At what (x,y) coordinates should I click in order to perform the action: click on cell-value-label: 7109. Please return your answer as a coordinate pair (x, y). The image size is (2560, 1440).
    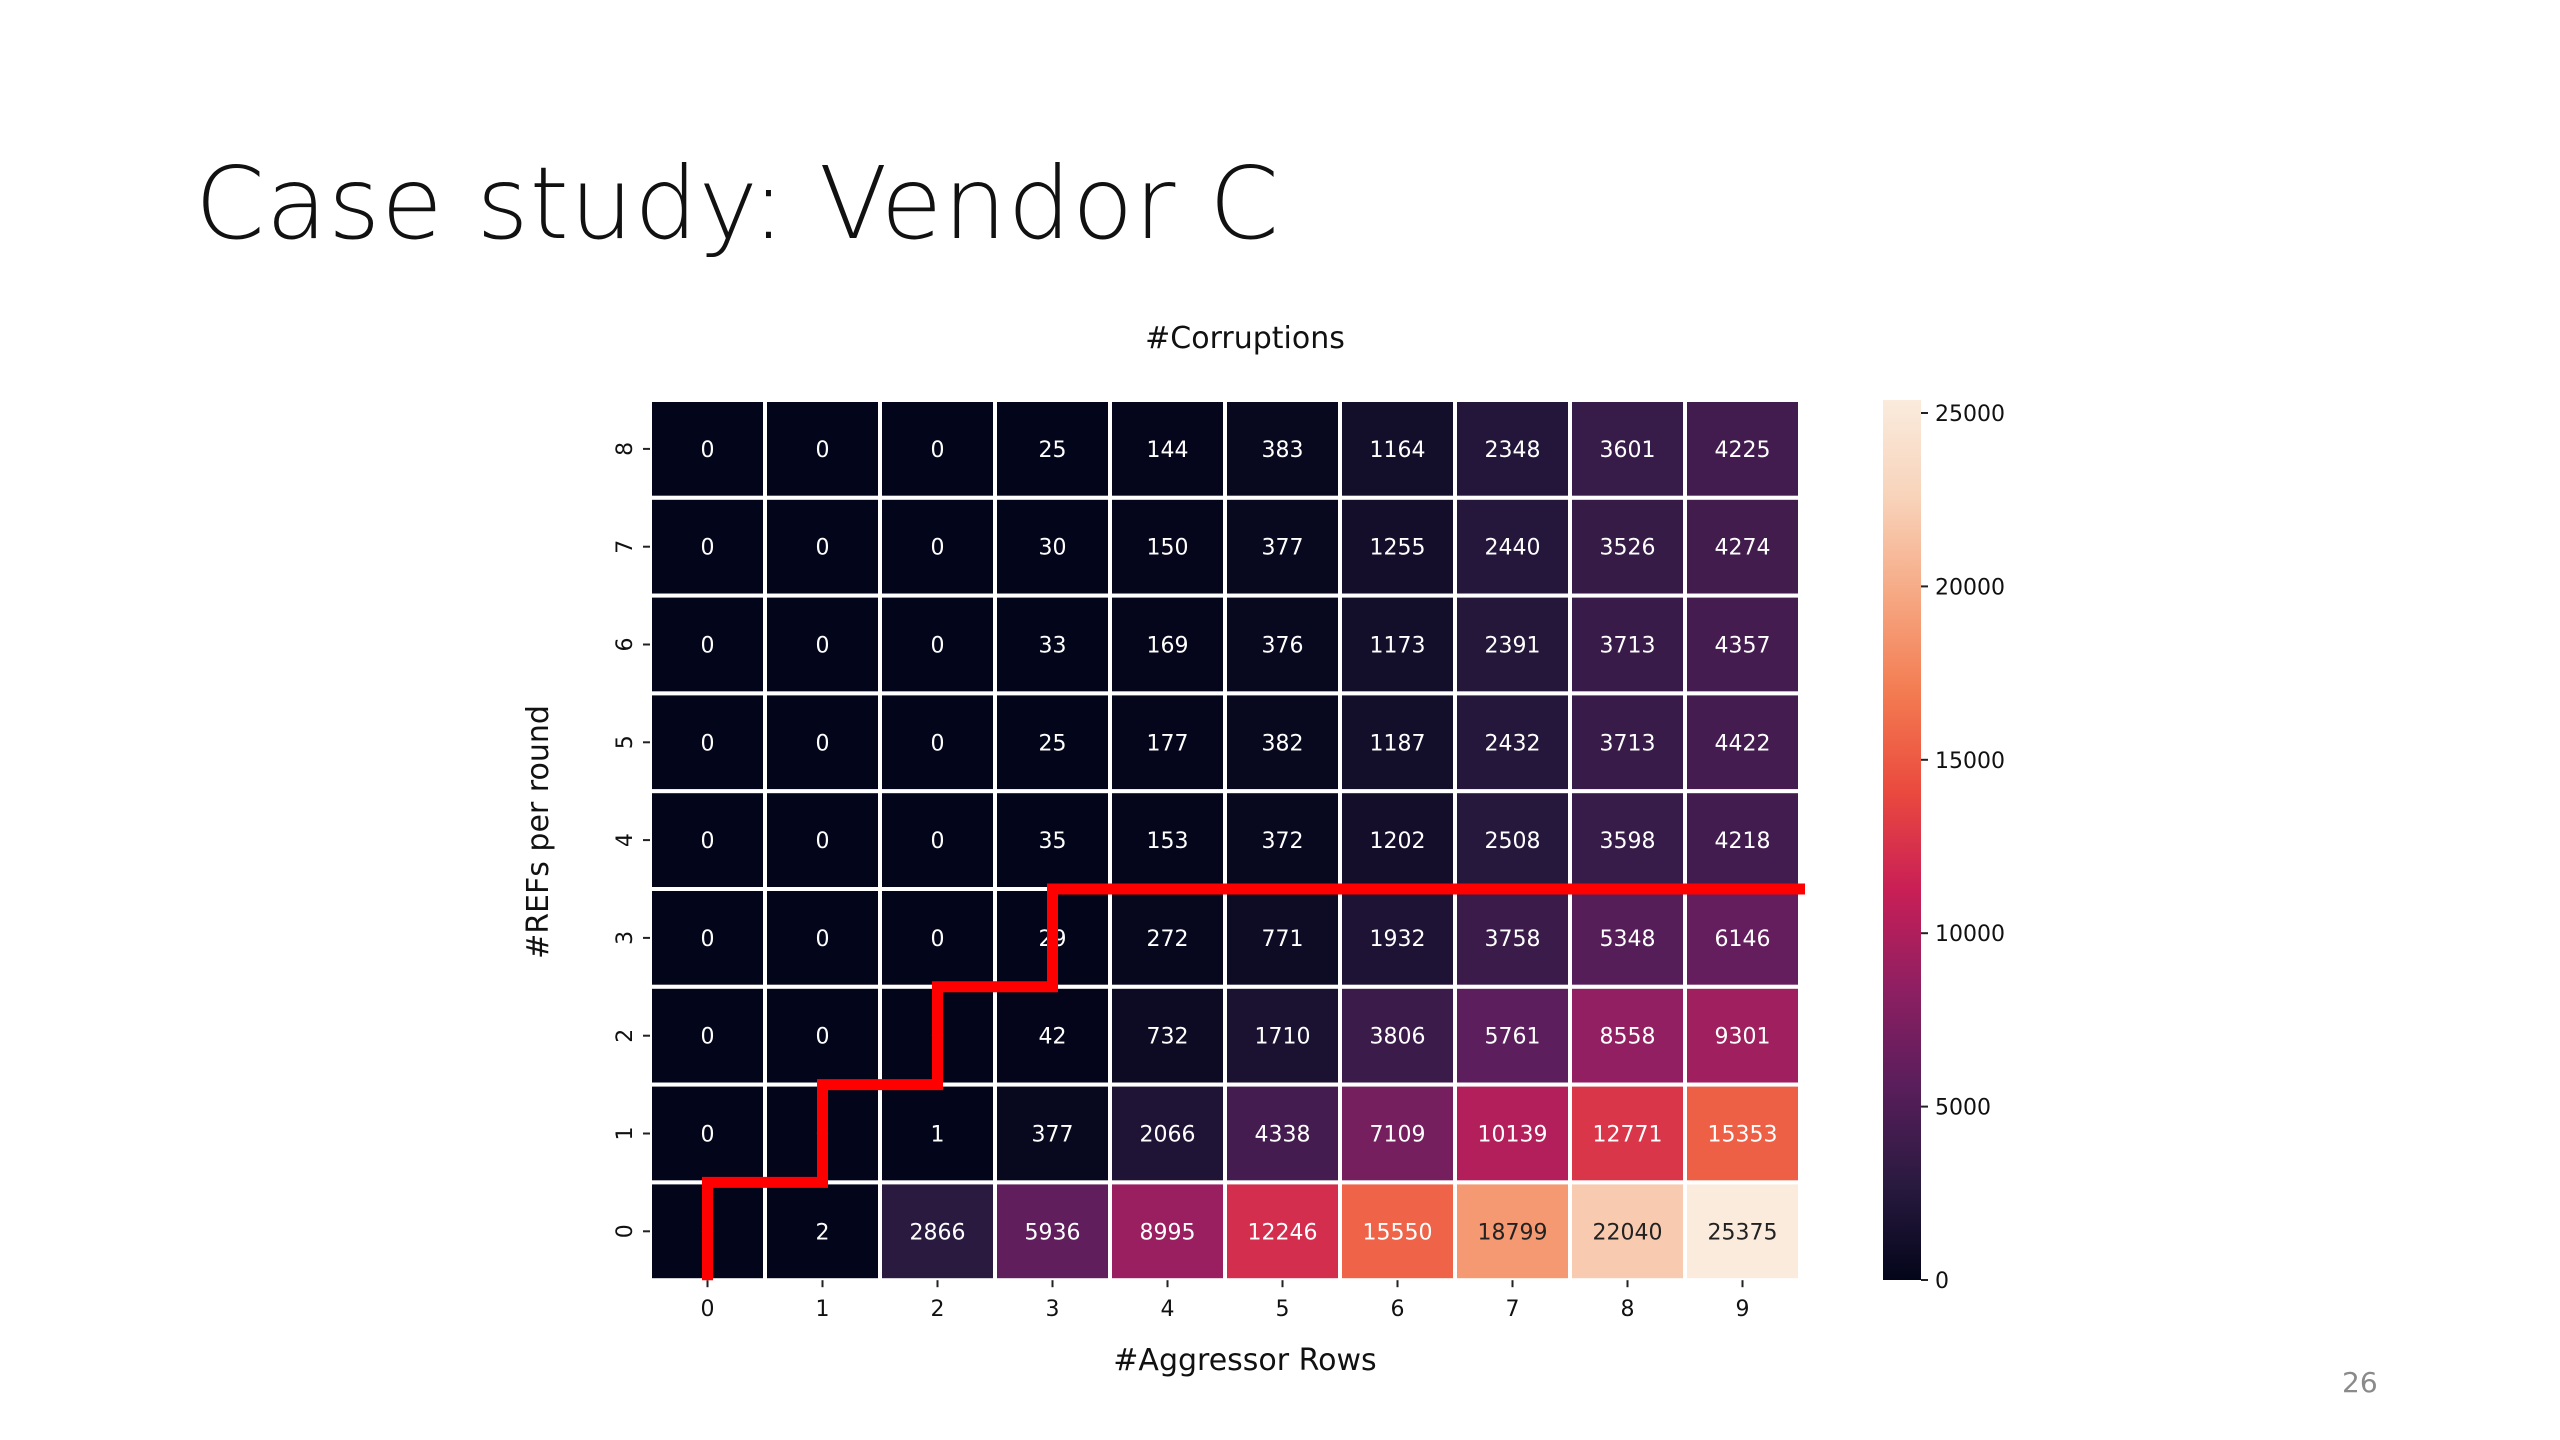
    Looking at the image, I should click on (1398, 1135).